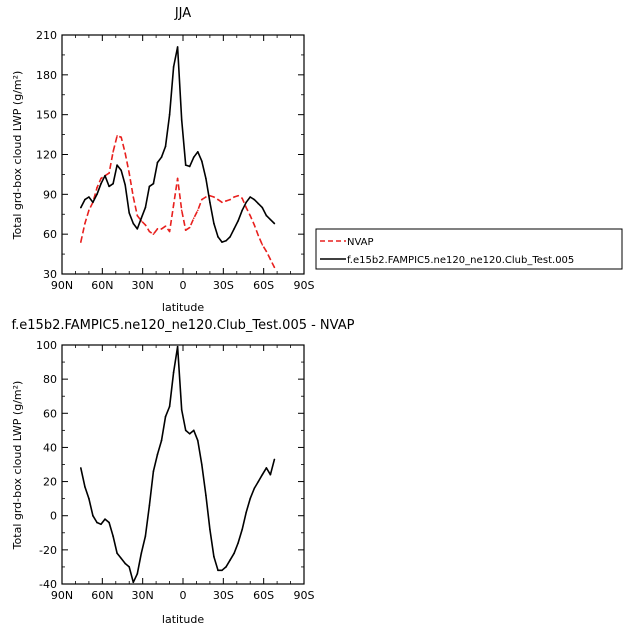 The image size is (631, 632). What do you see at coordinates (178, 201) in the screenshot?
I see `series-line-nvap` at bounding box center [178, 201].